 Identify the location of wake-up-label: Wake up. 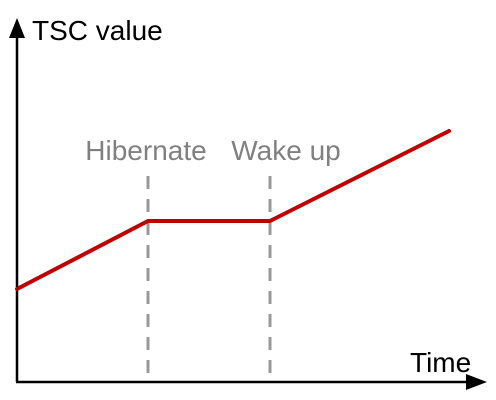
(285, 150).